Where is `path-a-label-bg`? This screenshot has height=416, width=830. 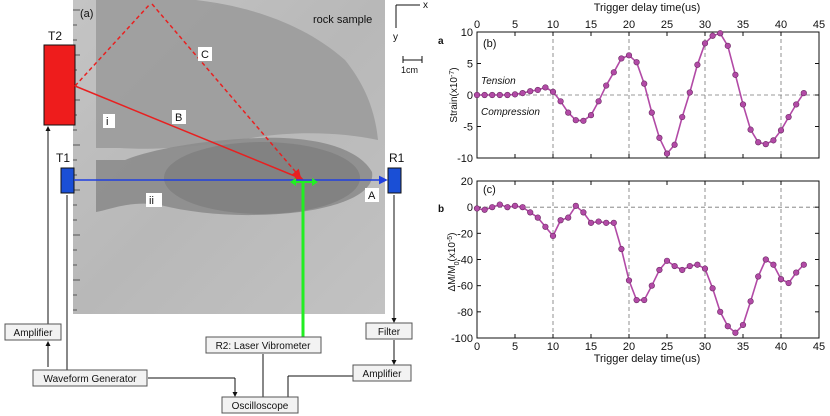 path-a-label-bg is located at coordinates (372, 195).